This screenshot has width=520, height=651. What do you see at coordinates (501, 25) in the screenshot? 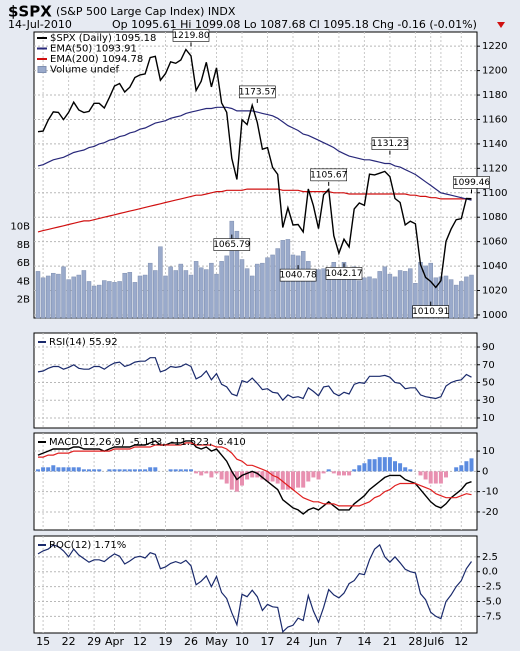
I see `down-arrow` at bounding box center [501, 25].